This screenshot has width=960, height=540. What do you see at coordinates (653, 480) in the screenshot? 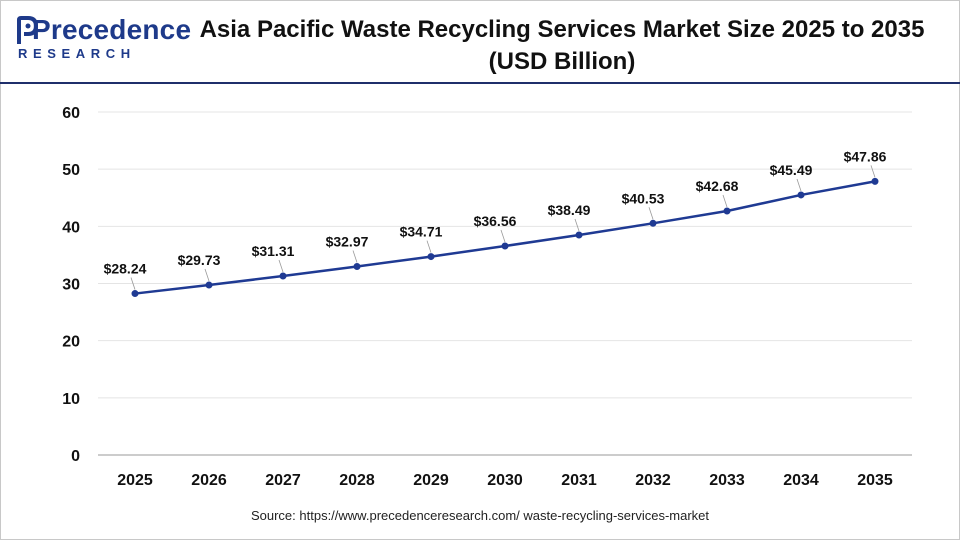
I see `x-tick-label: 2032` at bounding box center [653, 480].